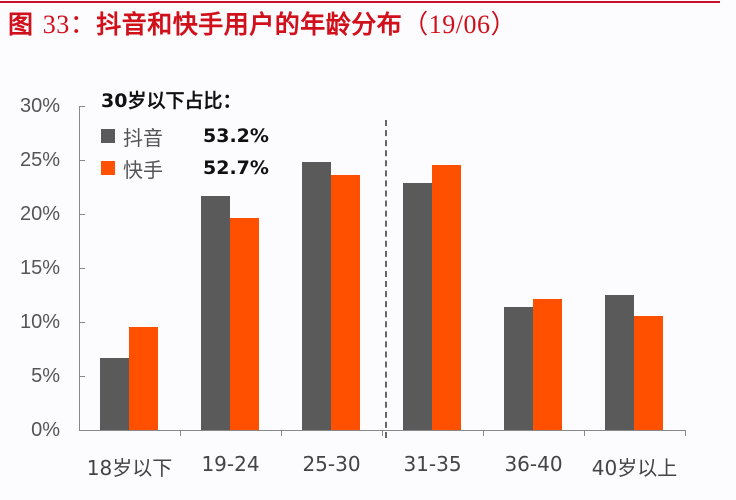 The height and width of the screenshot is (500, 736). What do you see at coordinates (230, 464) in the screenshot?
I see `x-tick-label: 19-24` at bounding box center [230, 464].